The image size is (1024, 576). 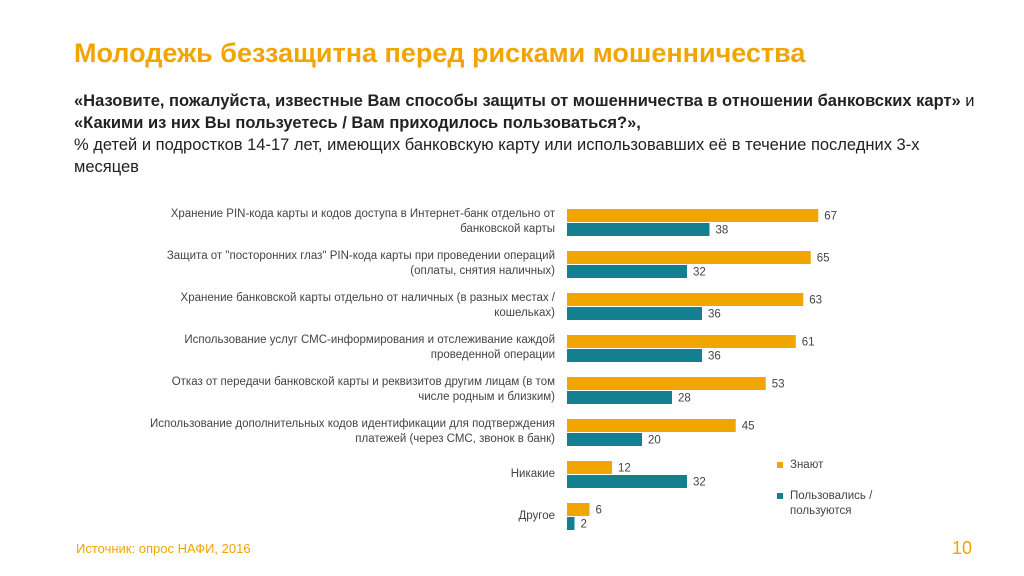 What do you see at coordinates (532, 473) in the screenshot?
I see `category-label: Никакие` at bounding box center [532, 473].